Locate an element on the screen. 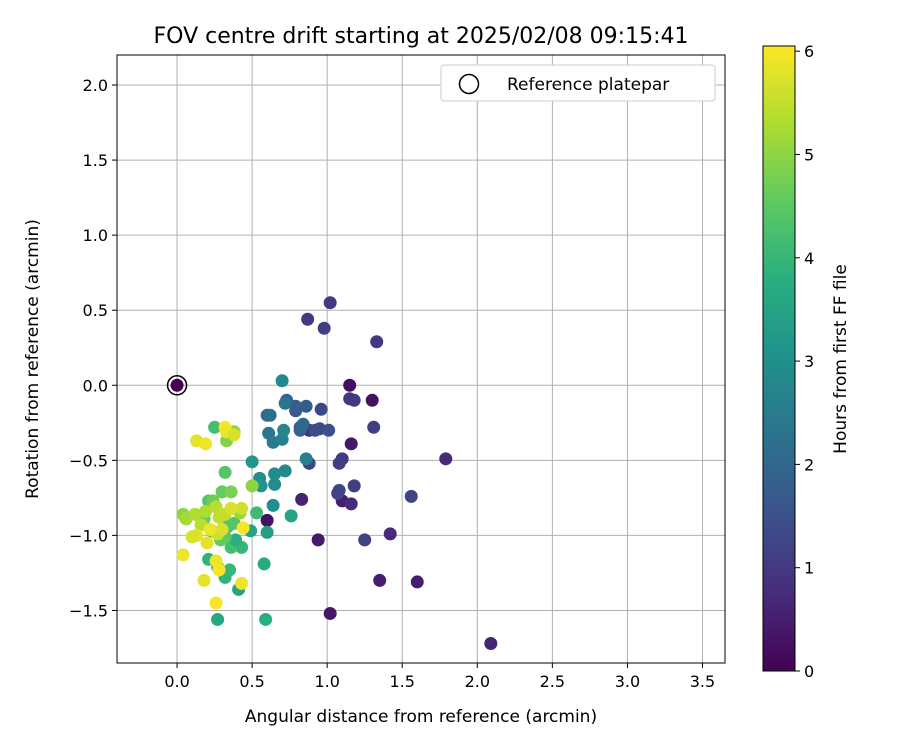 Image resolution: width=900 pixels, height=750 pixels. y-tick-label: 1.0 is located at coordinates (95, 235).